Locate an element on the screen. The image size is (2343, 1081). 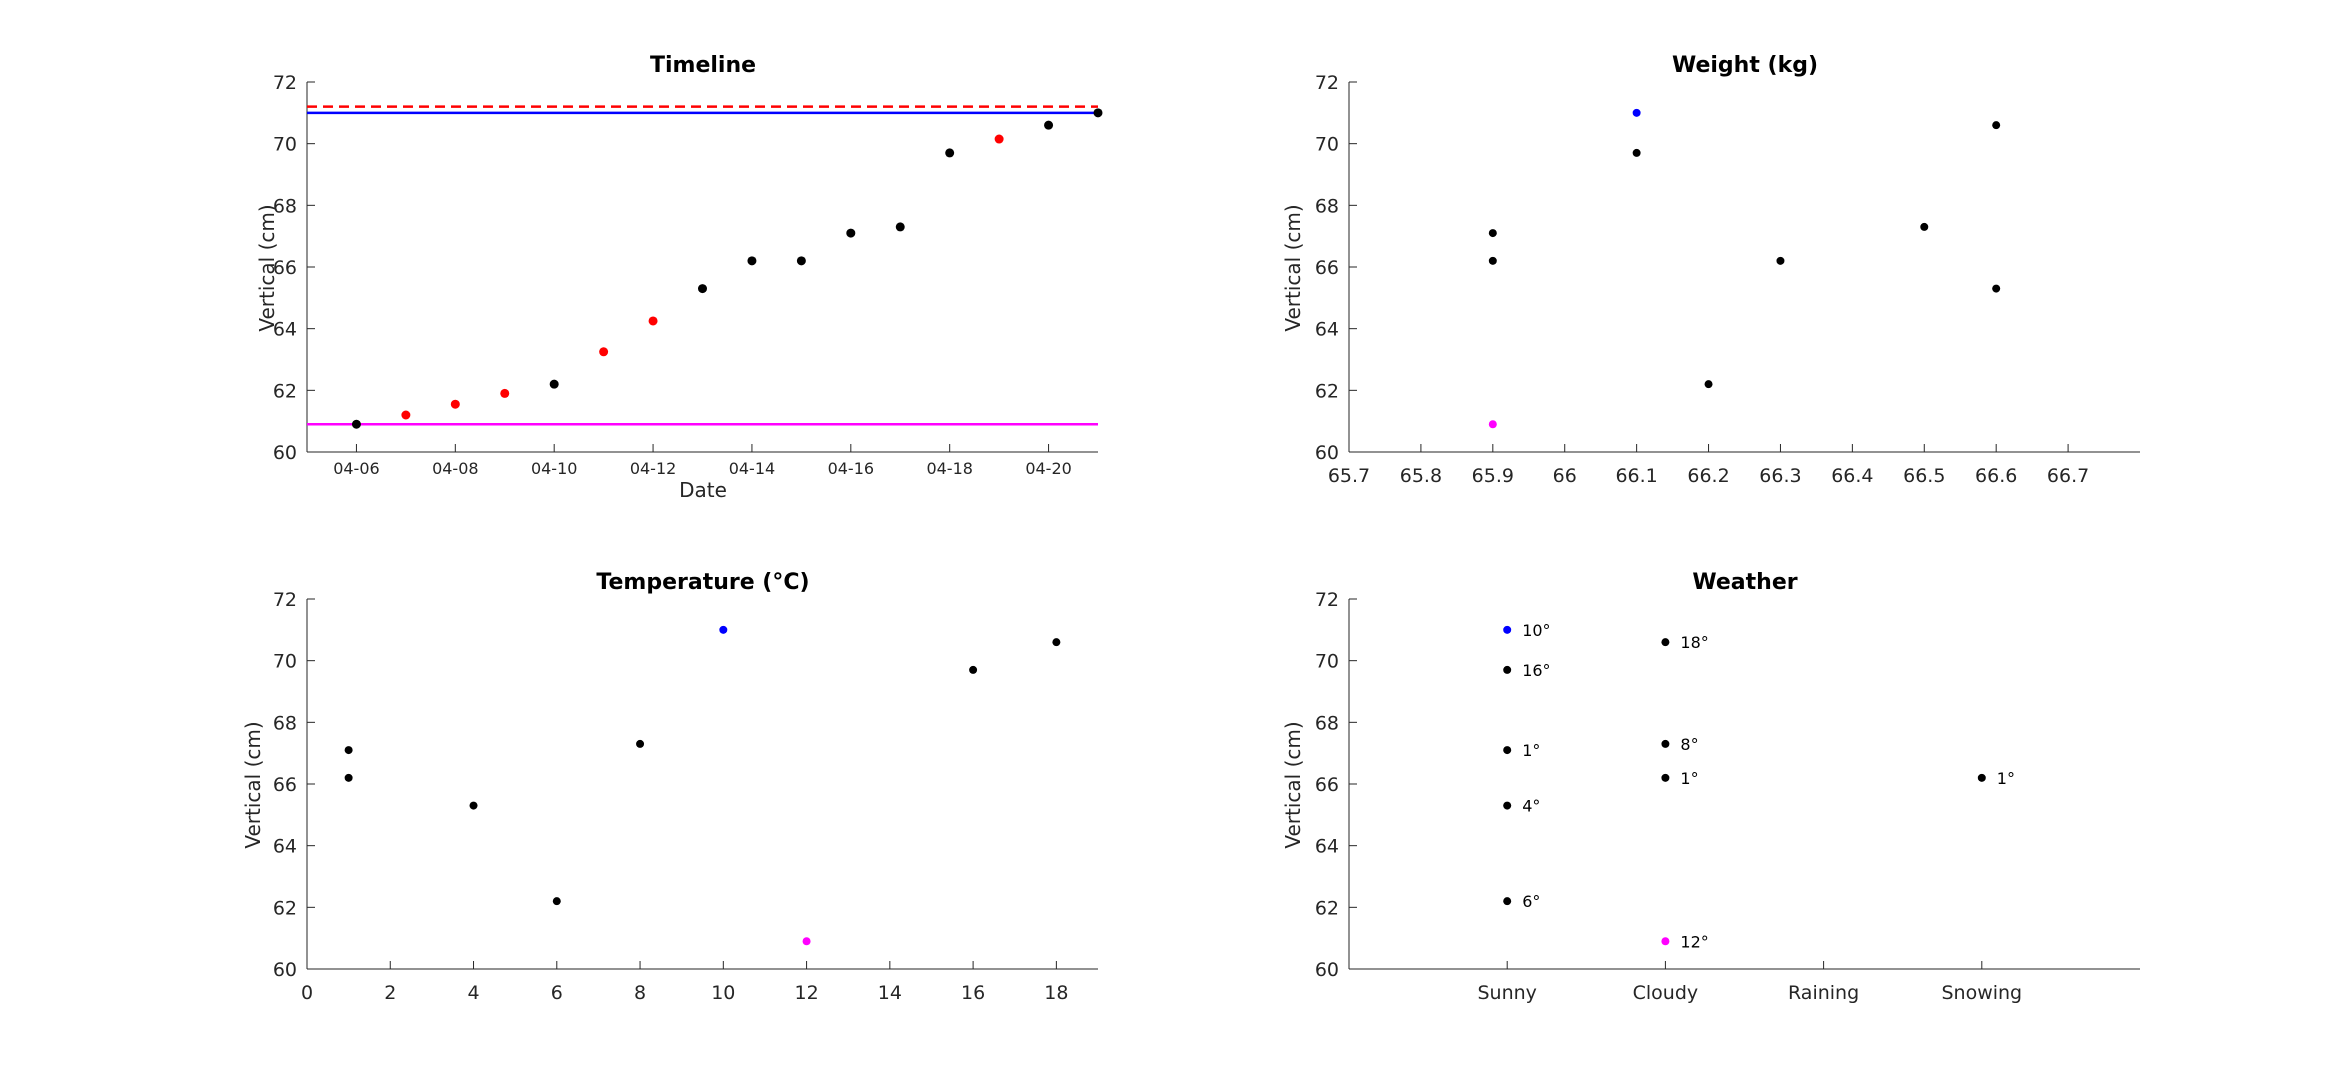
weather-y-tick-label: 72 is located at coordinates (1327, 600).